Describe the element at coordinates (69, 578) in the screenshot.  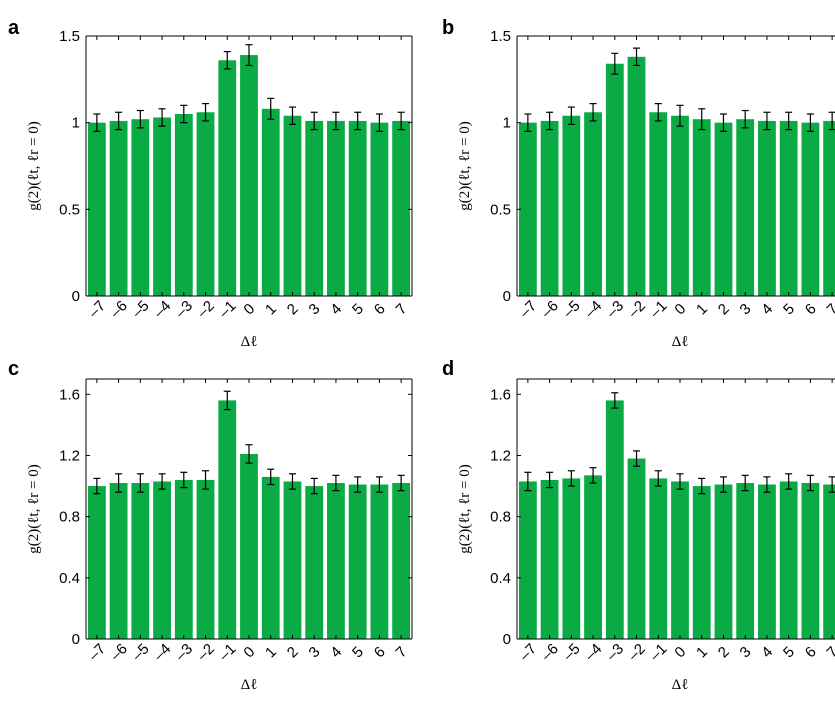
I see `y-tick-label: 0.4` at that location.